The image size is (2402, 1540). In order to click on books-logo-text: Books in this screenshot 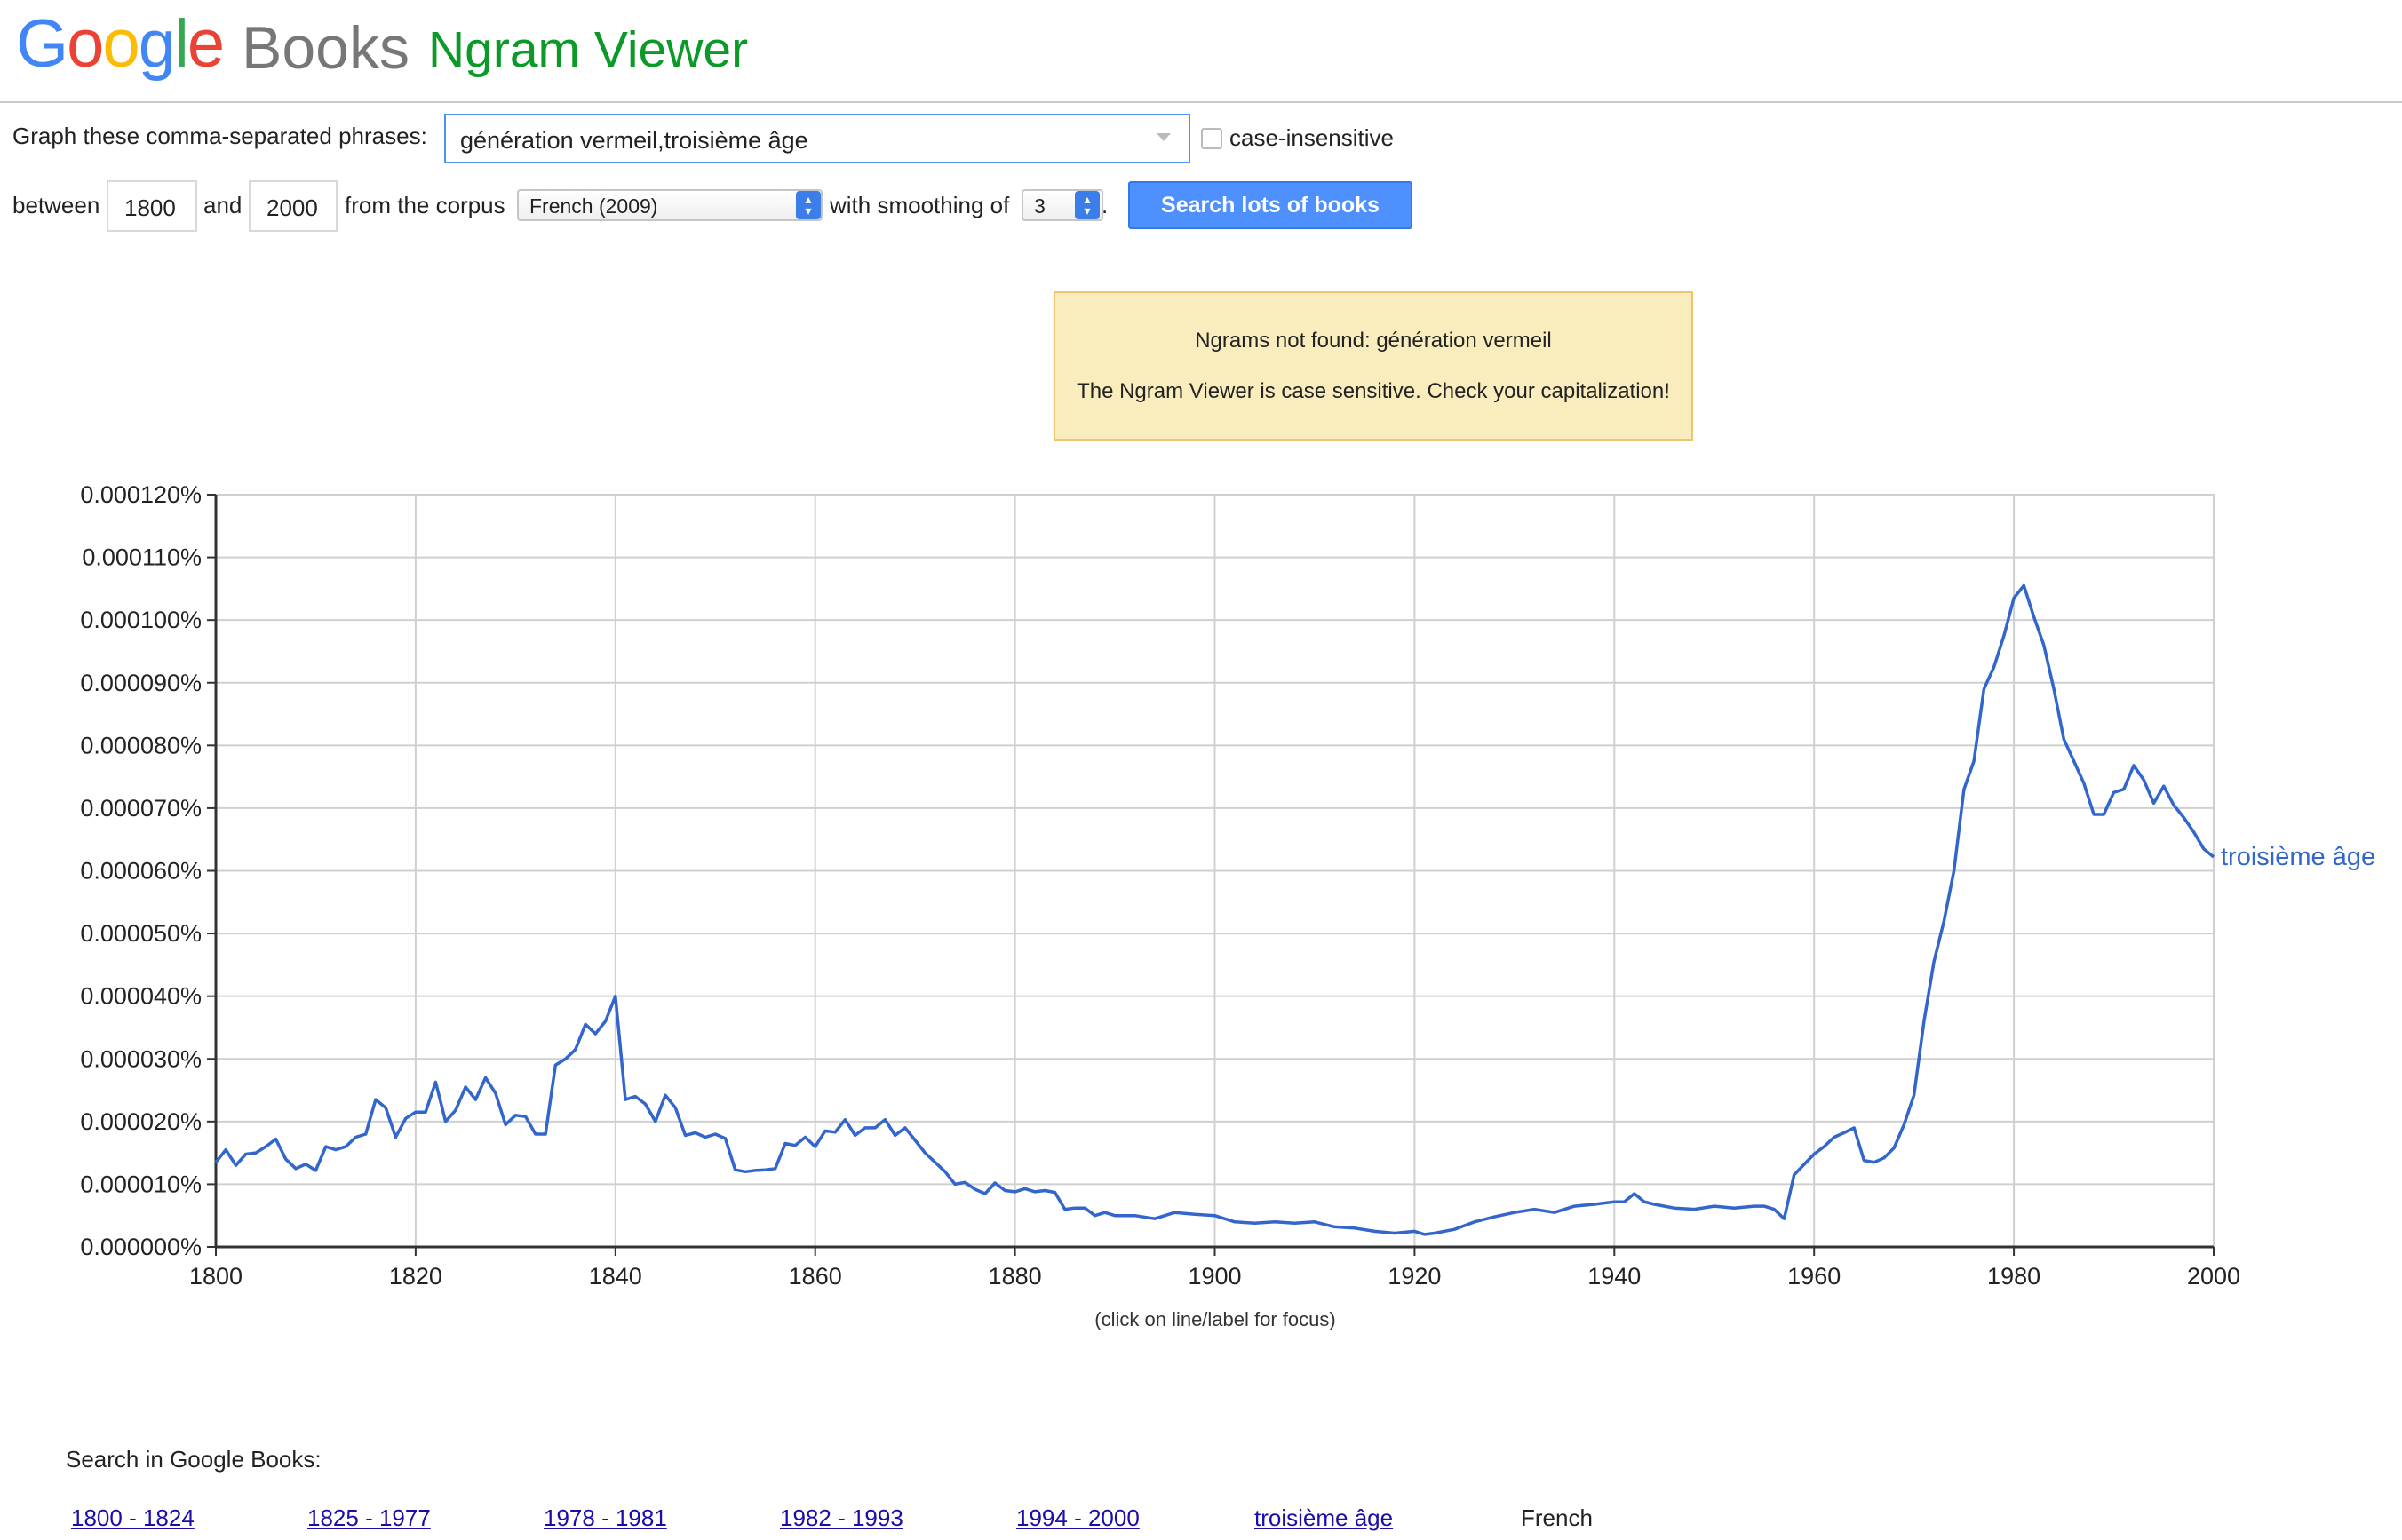, I will do `click(326, 48)`.